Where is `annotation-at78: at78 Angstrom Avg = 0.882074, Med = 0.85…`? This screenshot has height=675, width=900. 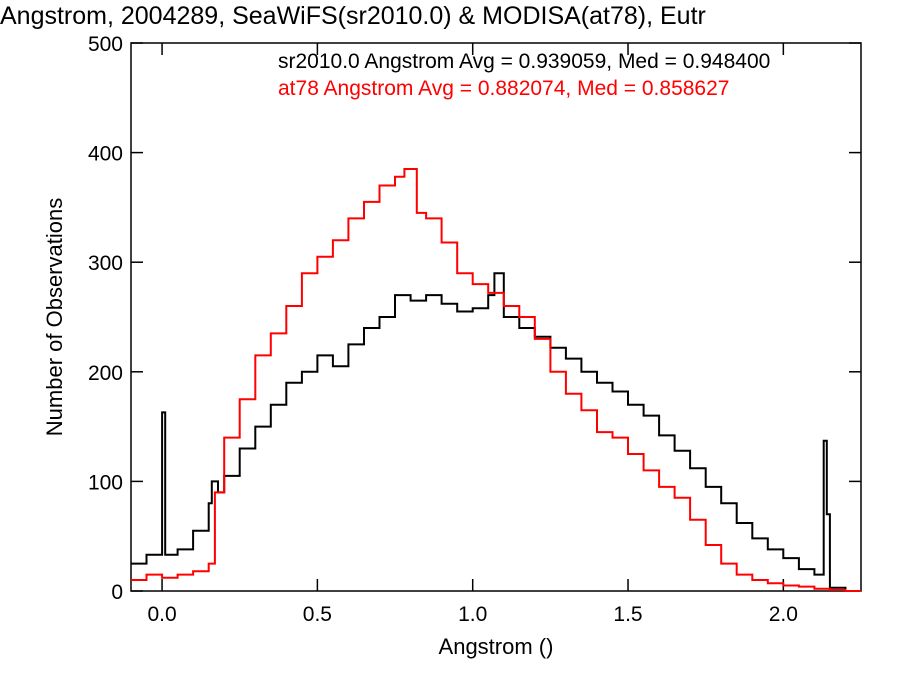 annotation-at78: at78 Angstrom Avg = 0.882074, Med = 0.85… is located at coordinates (503, 88).